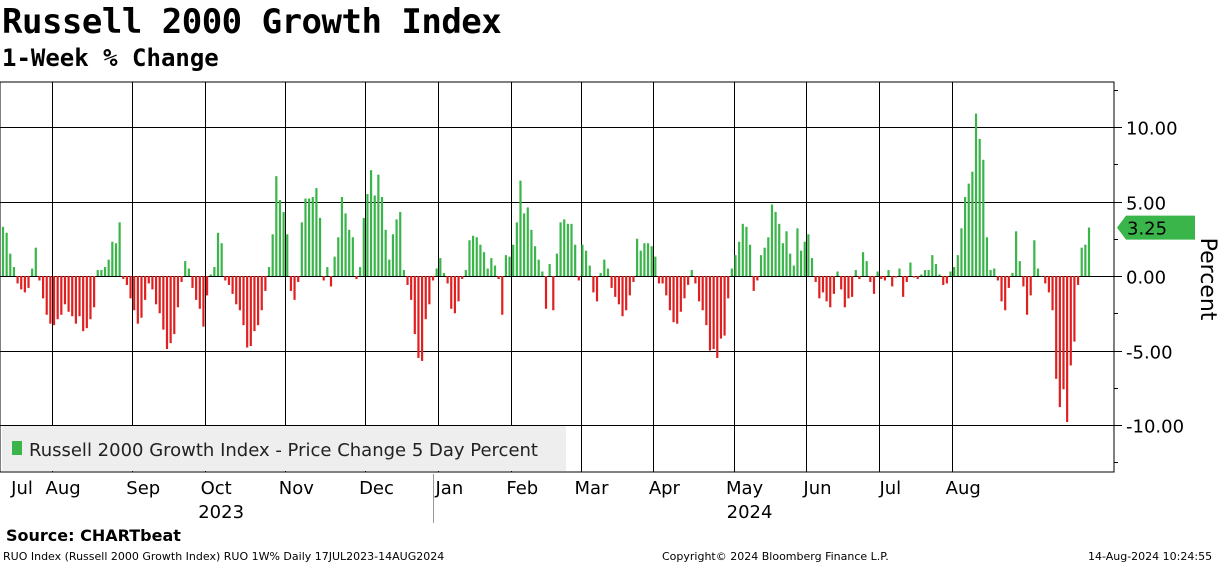  I want to click on y-tick-label: 5.00, so click(1146, 204).